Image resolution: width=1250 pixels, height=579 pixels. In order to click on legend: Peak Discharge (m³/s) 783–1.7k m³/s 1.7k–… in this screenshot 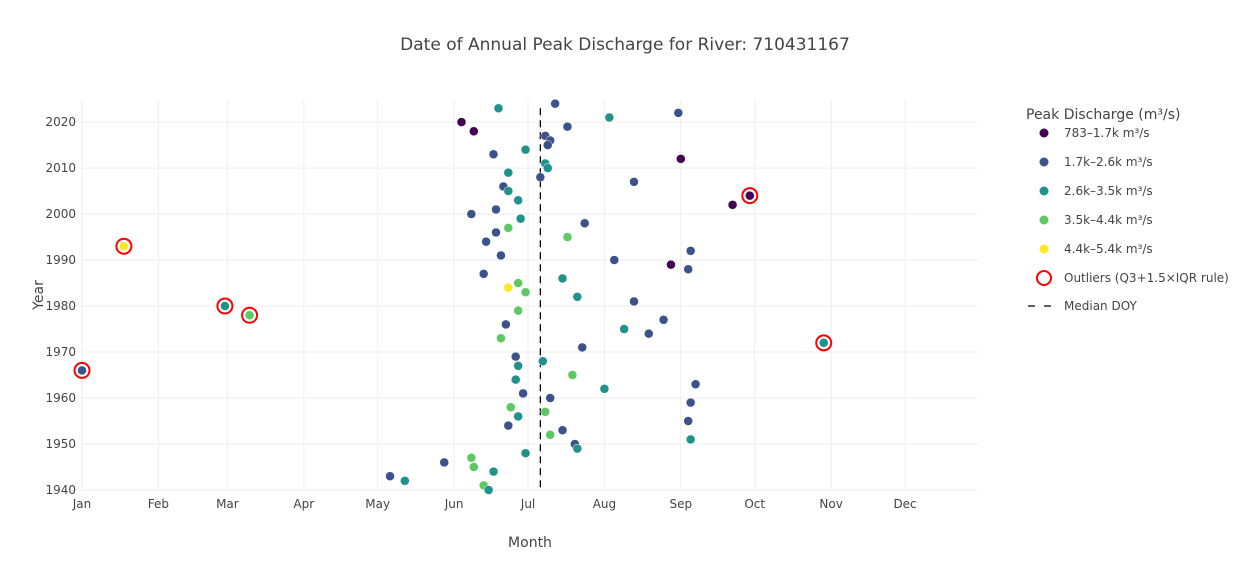, I will do `click(1127, 210)`.